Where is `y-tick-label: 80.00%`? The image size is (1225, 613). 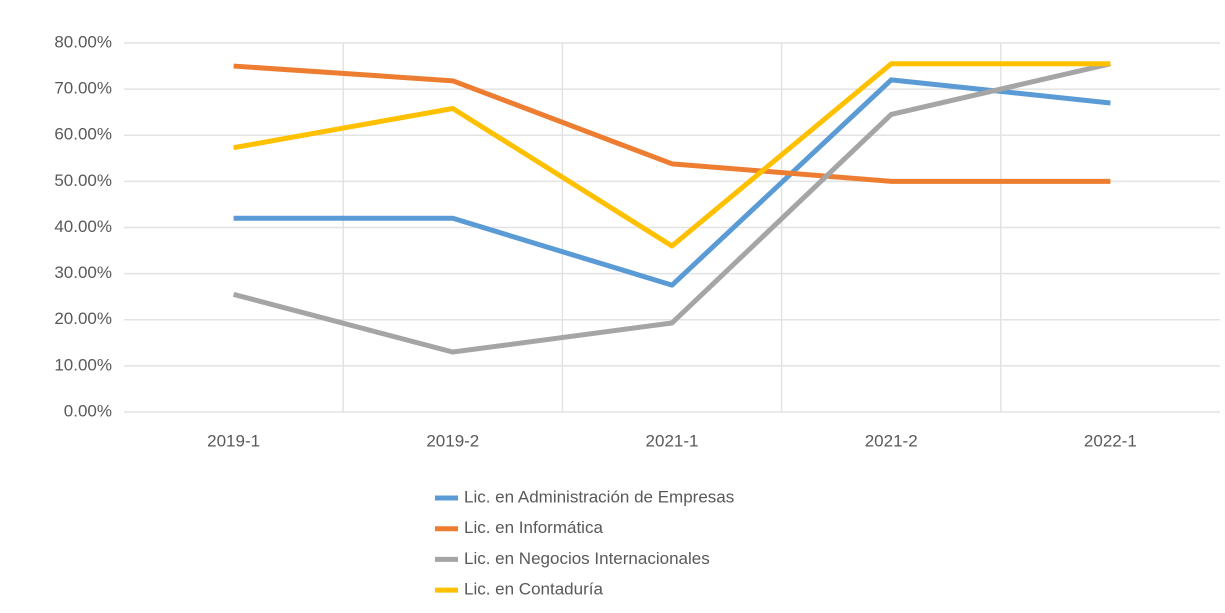 y-tick-label: 80.00% is located at coordinates (83, 41).